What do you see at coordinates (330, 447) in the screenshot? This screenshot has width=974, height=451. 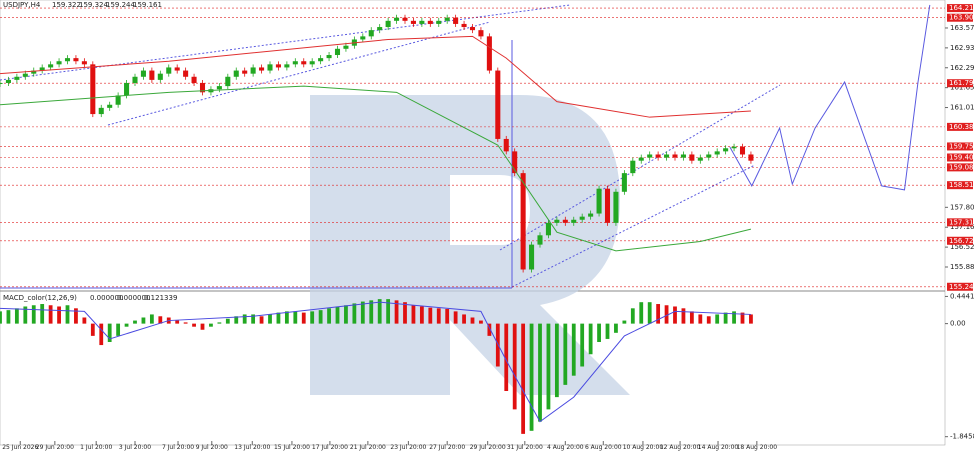 I see `x-tick-label: 17 Jul 20:00` at bounding box center [330, 447].